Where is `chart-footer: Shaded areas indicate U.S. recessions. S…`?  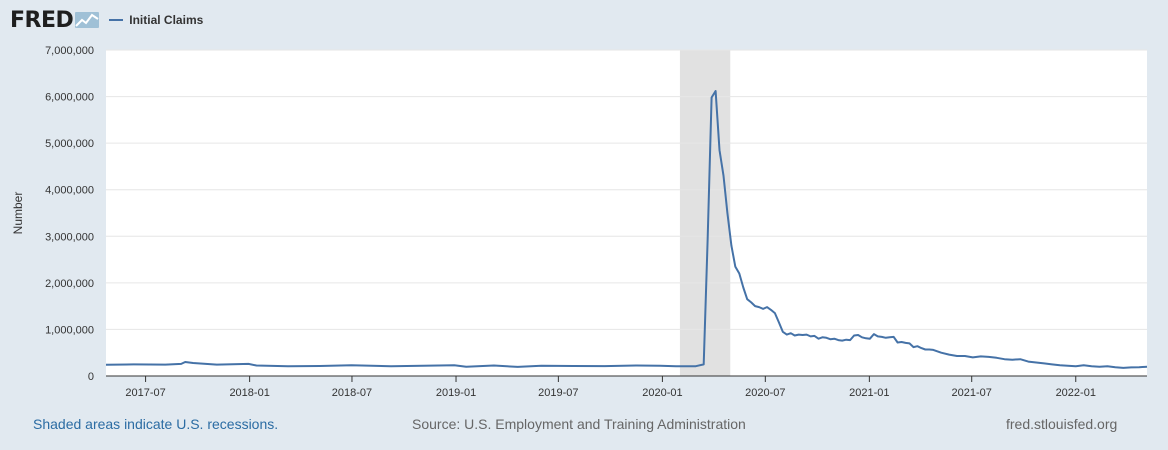 chart-footer: Shaded areas indicate U.S. recessions. S… is located at coordinates (584, 426).